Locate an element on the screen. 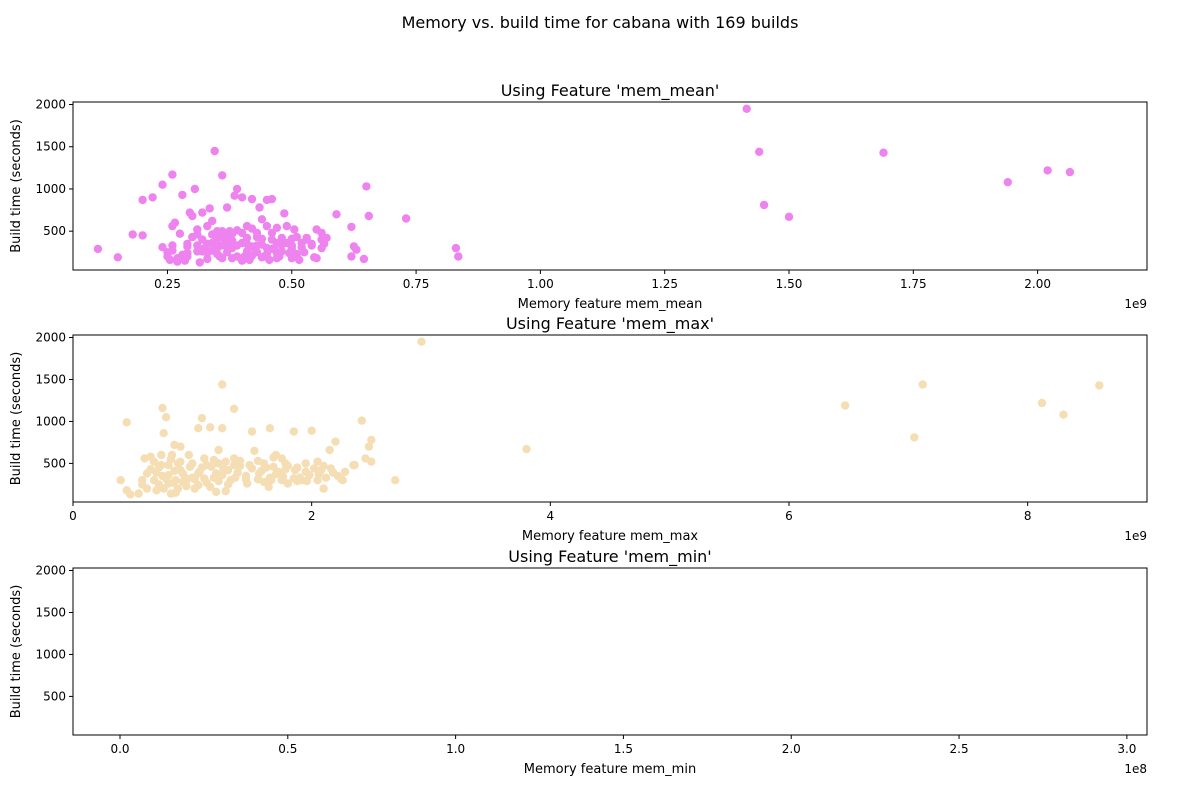 Image resolution: width=1200 pixels, height=800 pixels. x-tick-label: 0.5 is located at coordinates (287, 749).